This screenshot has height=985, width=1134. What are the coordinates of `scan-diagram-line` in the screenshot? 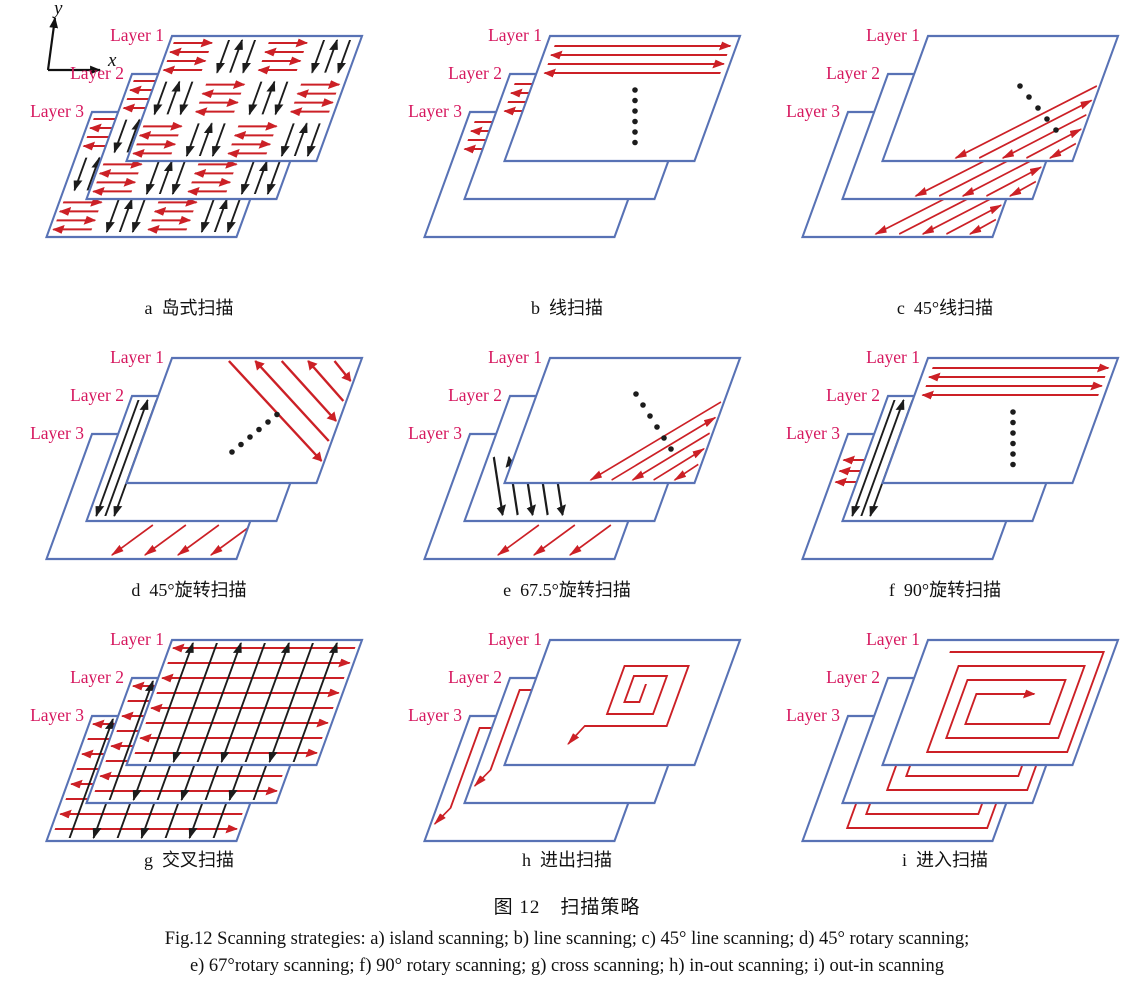 It's located at (582, 136).